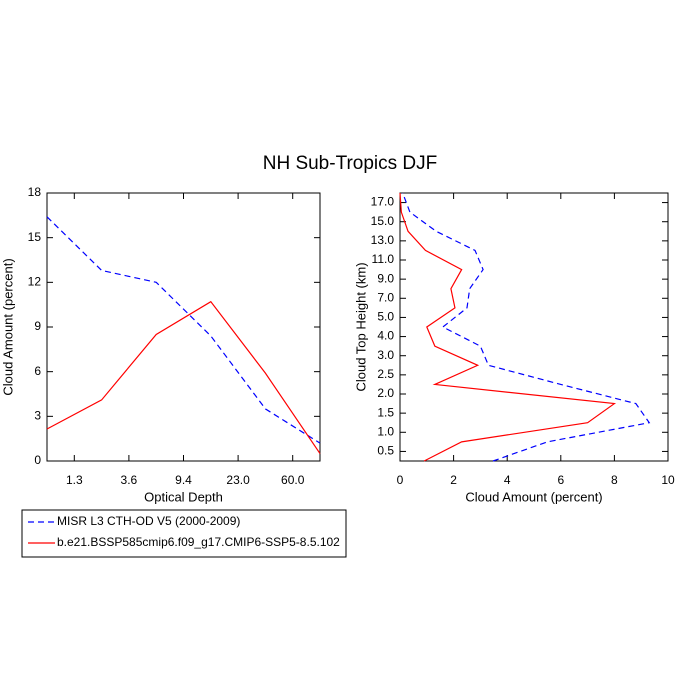 The width and height of the screenshot is (700, 700). I want to click on y-tick-label: 13.0, so click(383, 240).